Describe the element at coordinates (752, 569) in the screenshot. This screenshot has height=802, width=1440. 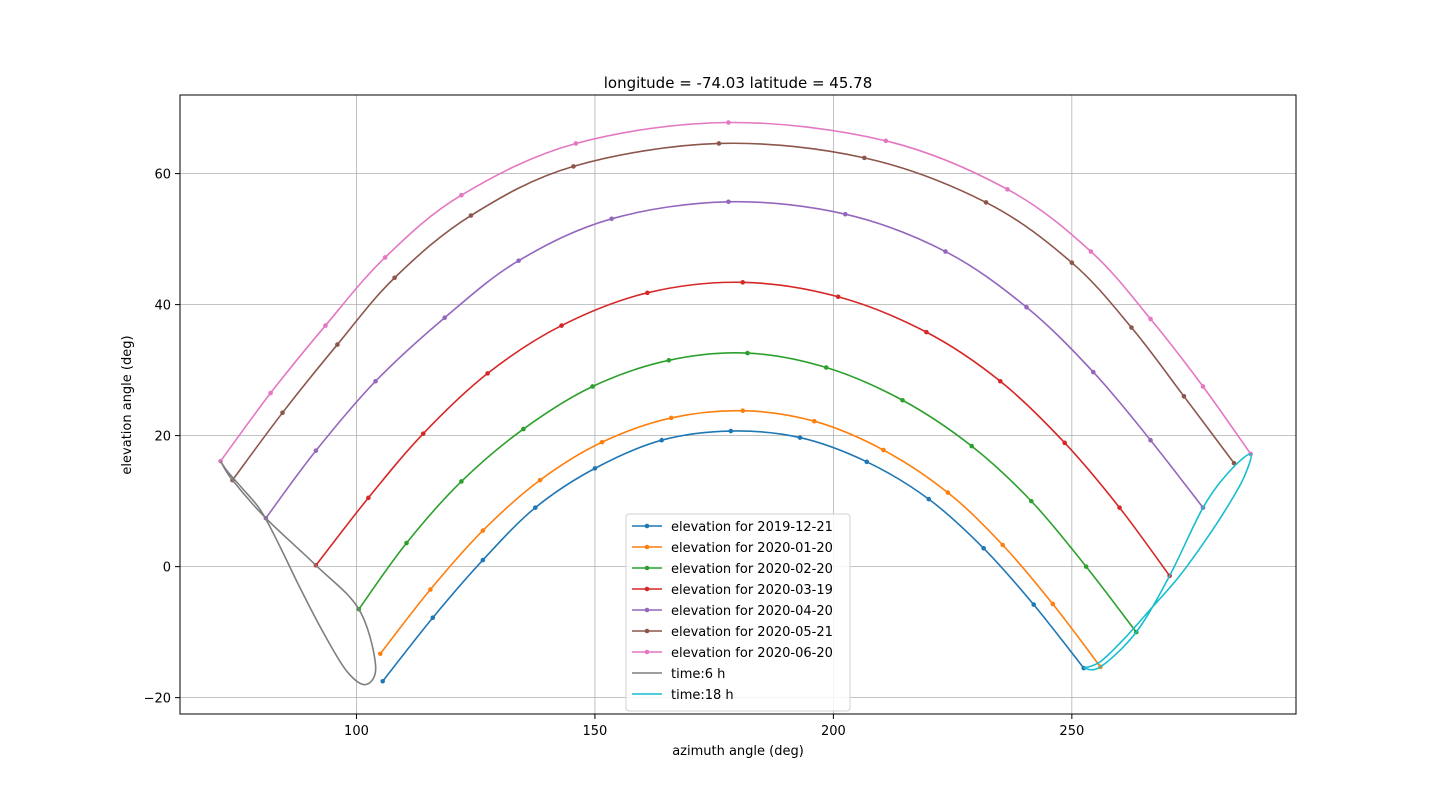
I see `legend-label: elevation for 2020-02-20` at that location.